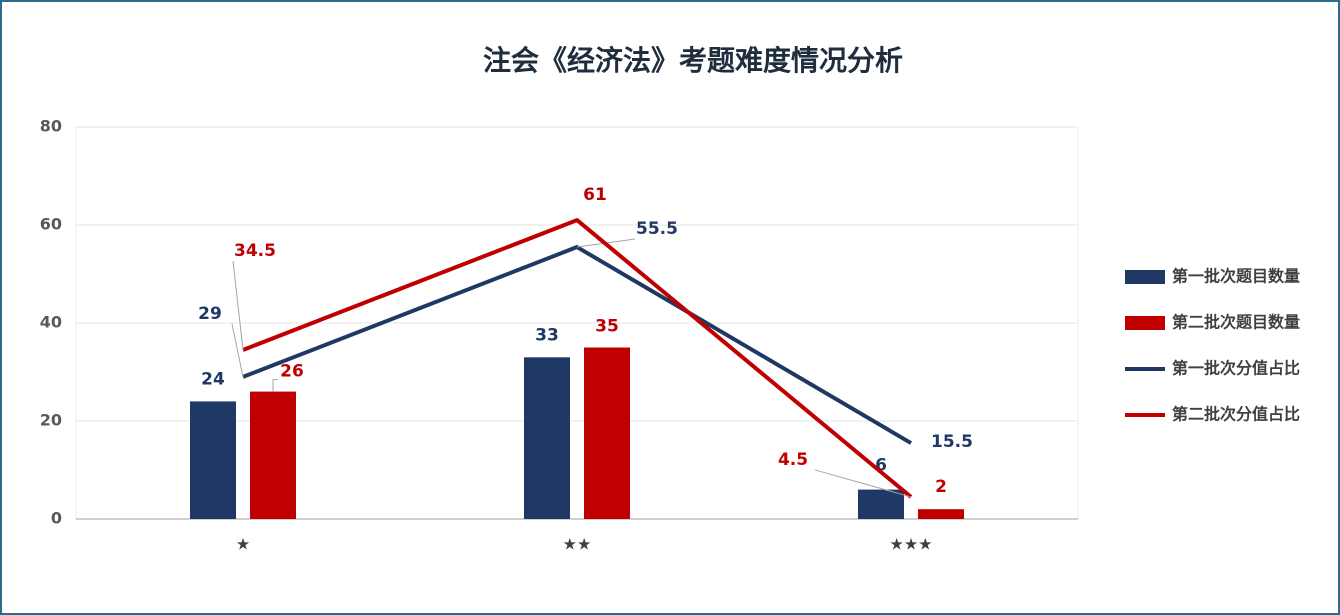  I want to click on data-label: 24, so click(213, 379).